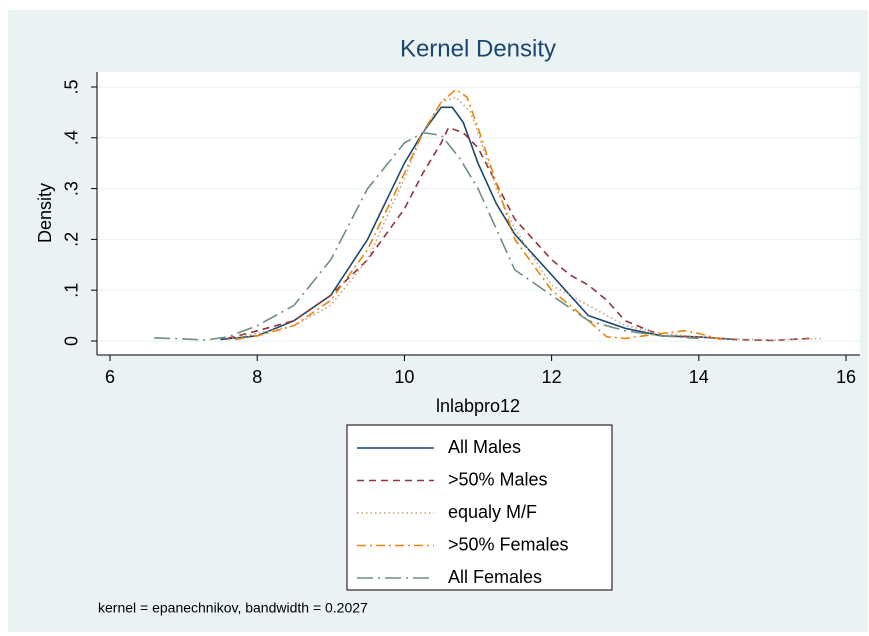 The image size is (869, 636). What do you see at coordinates (72, 137) in the screenshot?
I see `y-tick-label: .4` at bounding box center [72, 137].